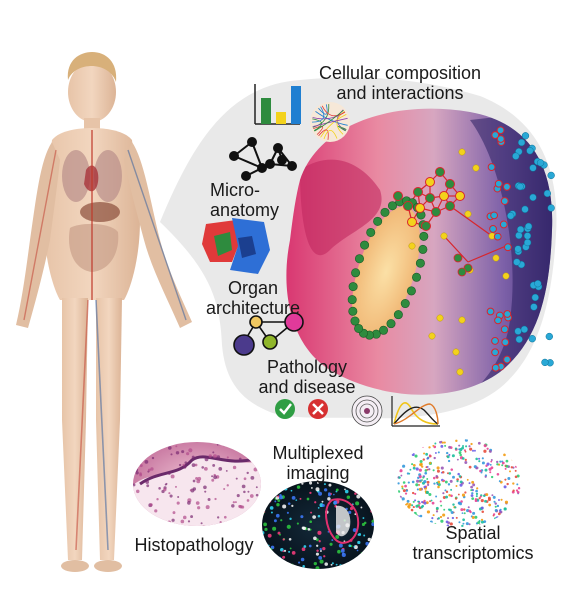 The image size is (567, 606). I want to click on tissue-spiral-icon, so click(367, 411).